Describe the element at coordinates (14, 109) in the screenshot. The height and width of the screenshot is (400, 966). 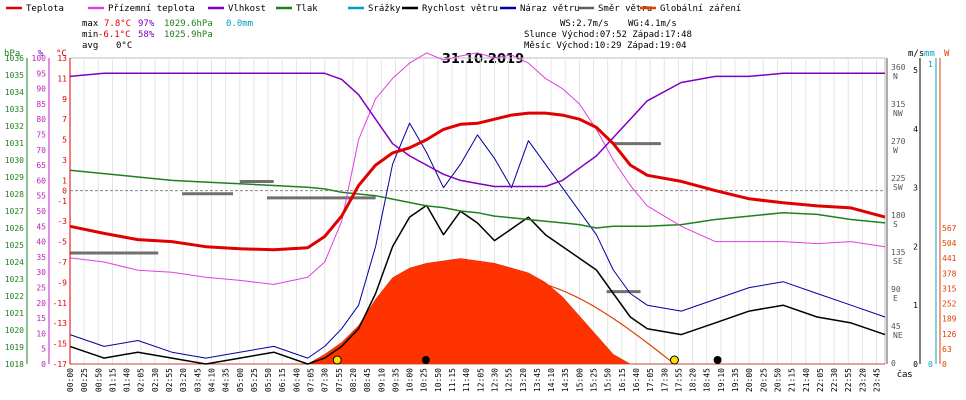
I see `hpa-tick-label: 1033` at that location.